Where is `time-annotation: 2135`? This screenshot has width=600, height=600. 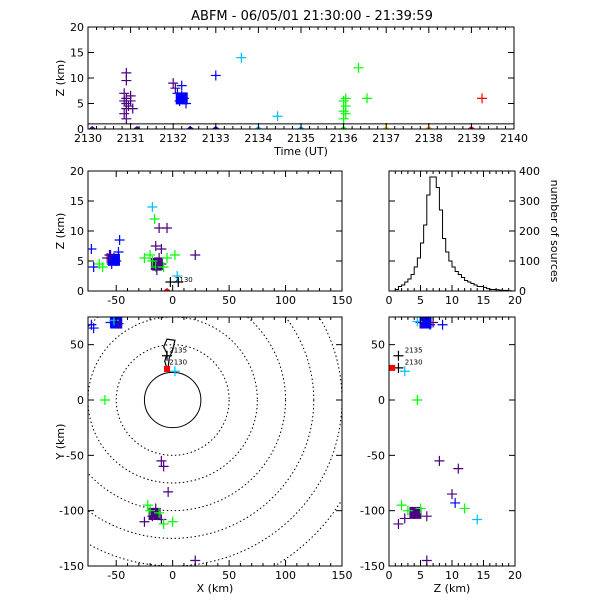
time-annotation: 2135 is located at coordinates (414, 350).